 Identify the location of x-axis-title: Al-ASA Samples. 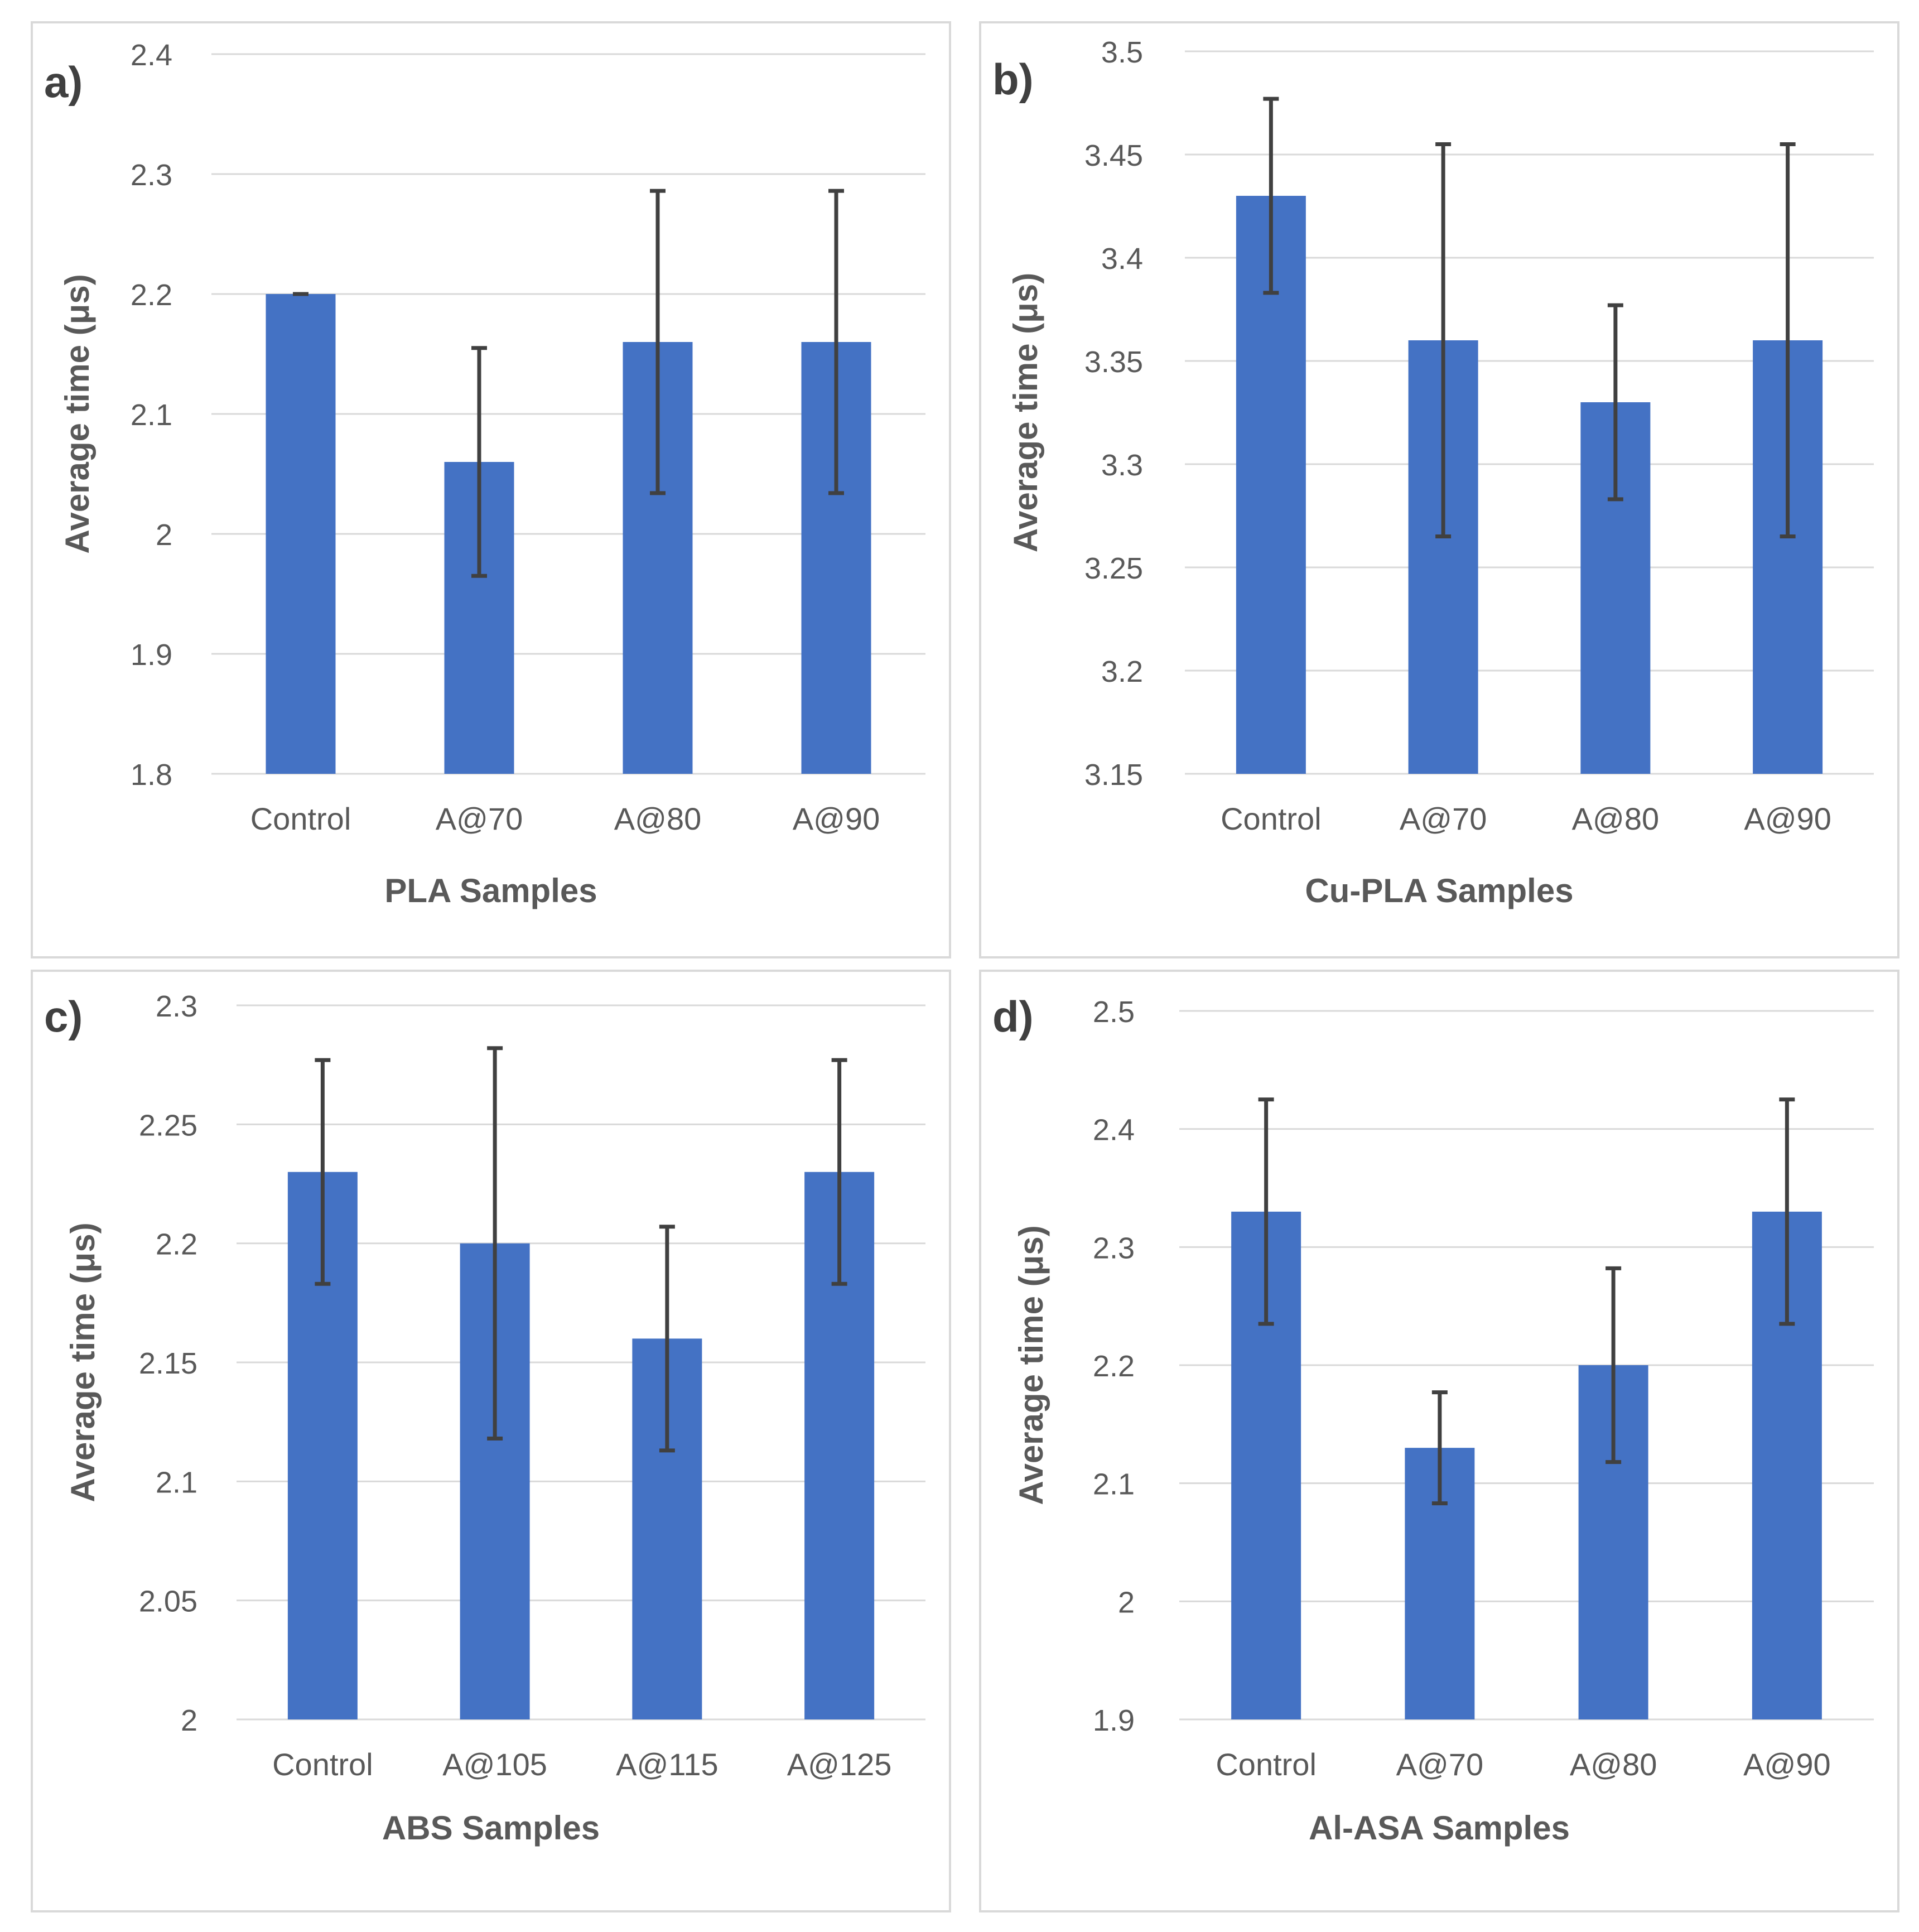
(1439, 1828).